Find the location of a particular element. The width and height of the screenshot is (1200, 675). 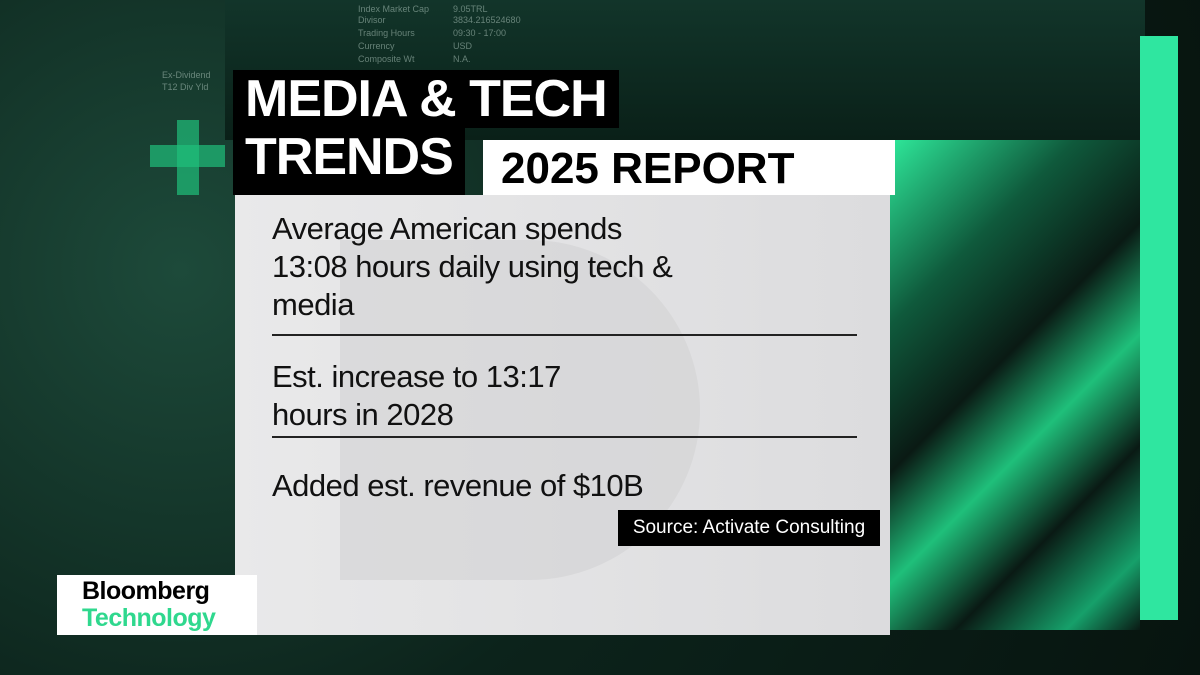

title-line: TRENDS is located at coordinates (349, 161).